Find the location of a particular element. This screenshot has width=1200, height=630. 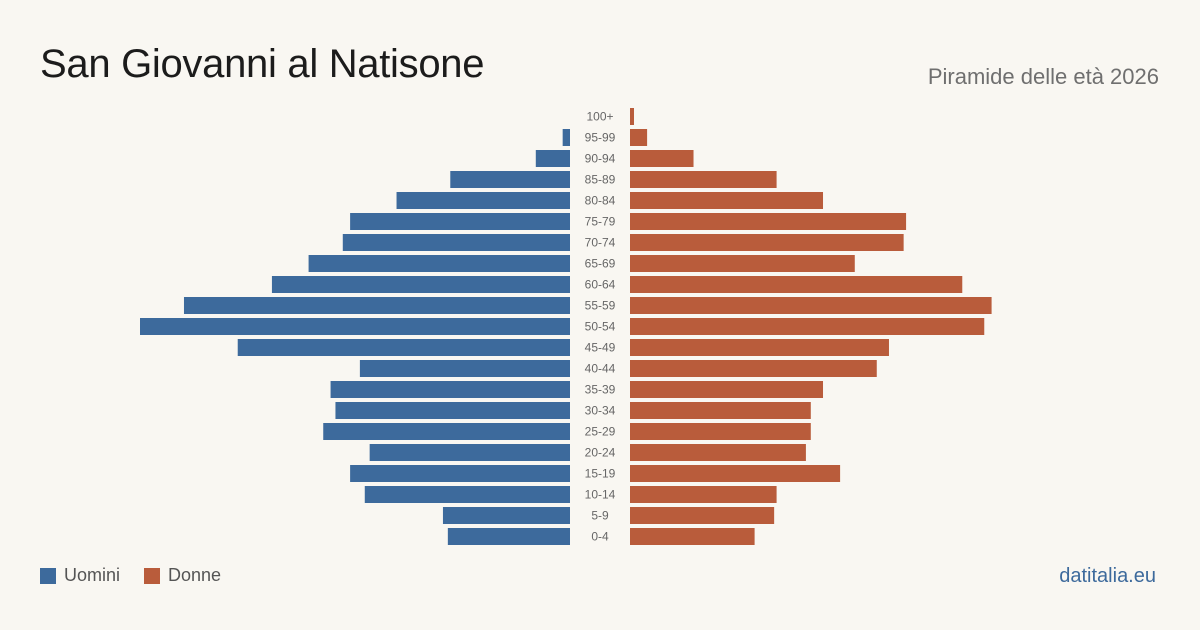

age-group-label: 55-59 is located at coordinates (600, 306).